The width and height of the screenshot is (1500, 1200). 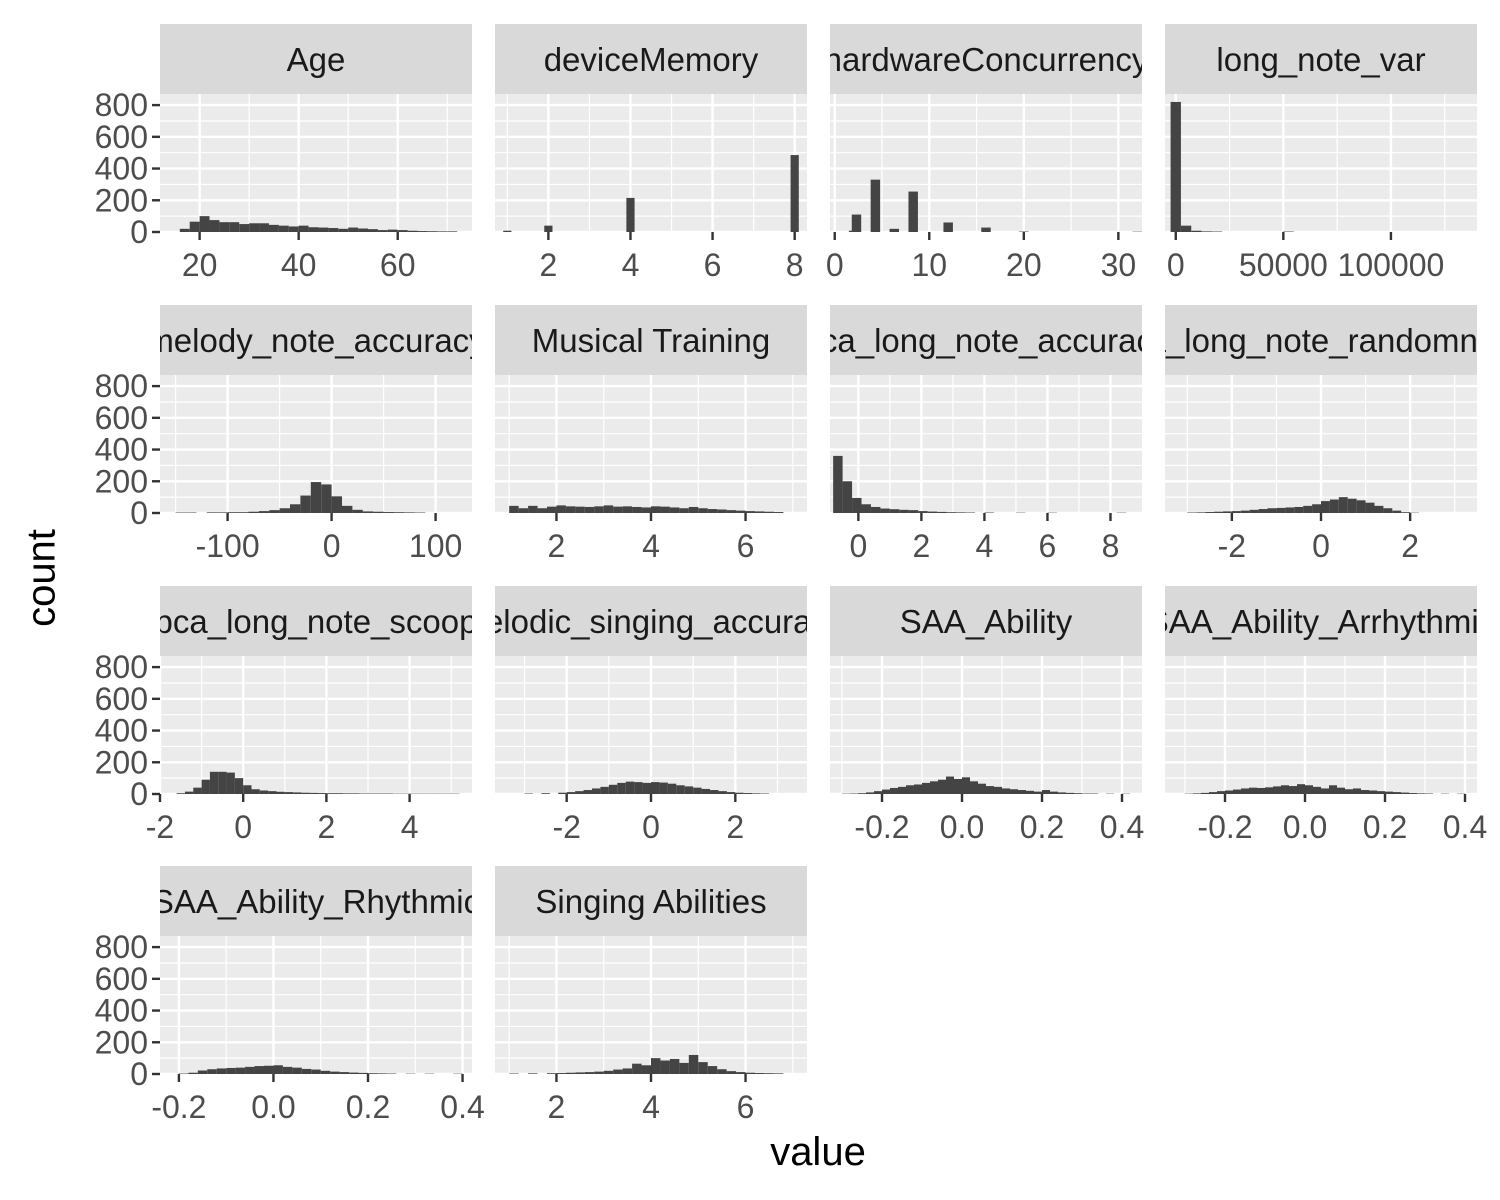 What do you see at coordinates (1024, 265) in the screenshot?
I see `x-tick-label: 20` at bounding box center [1024, 265].